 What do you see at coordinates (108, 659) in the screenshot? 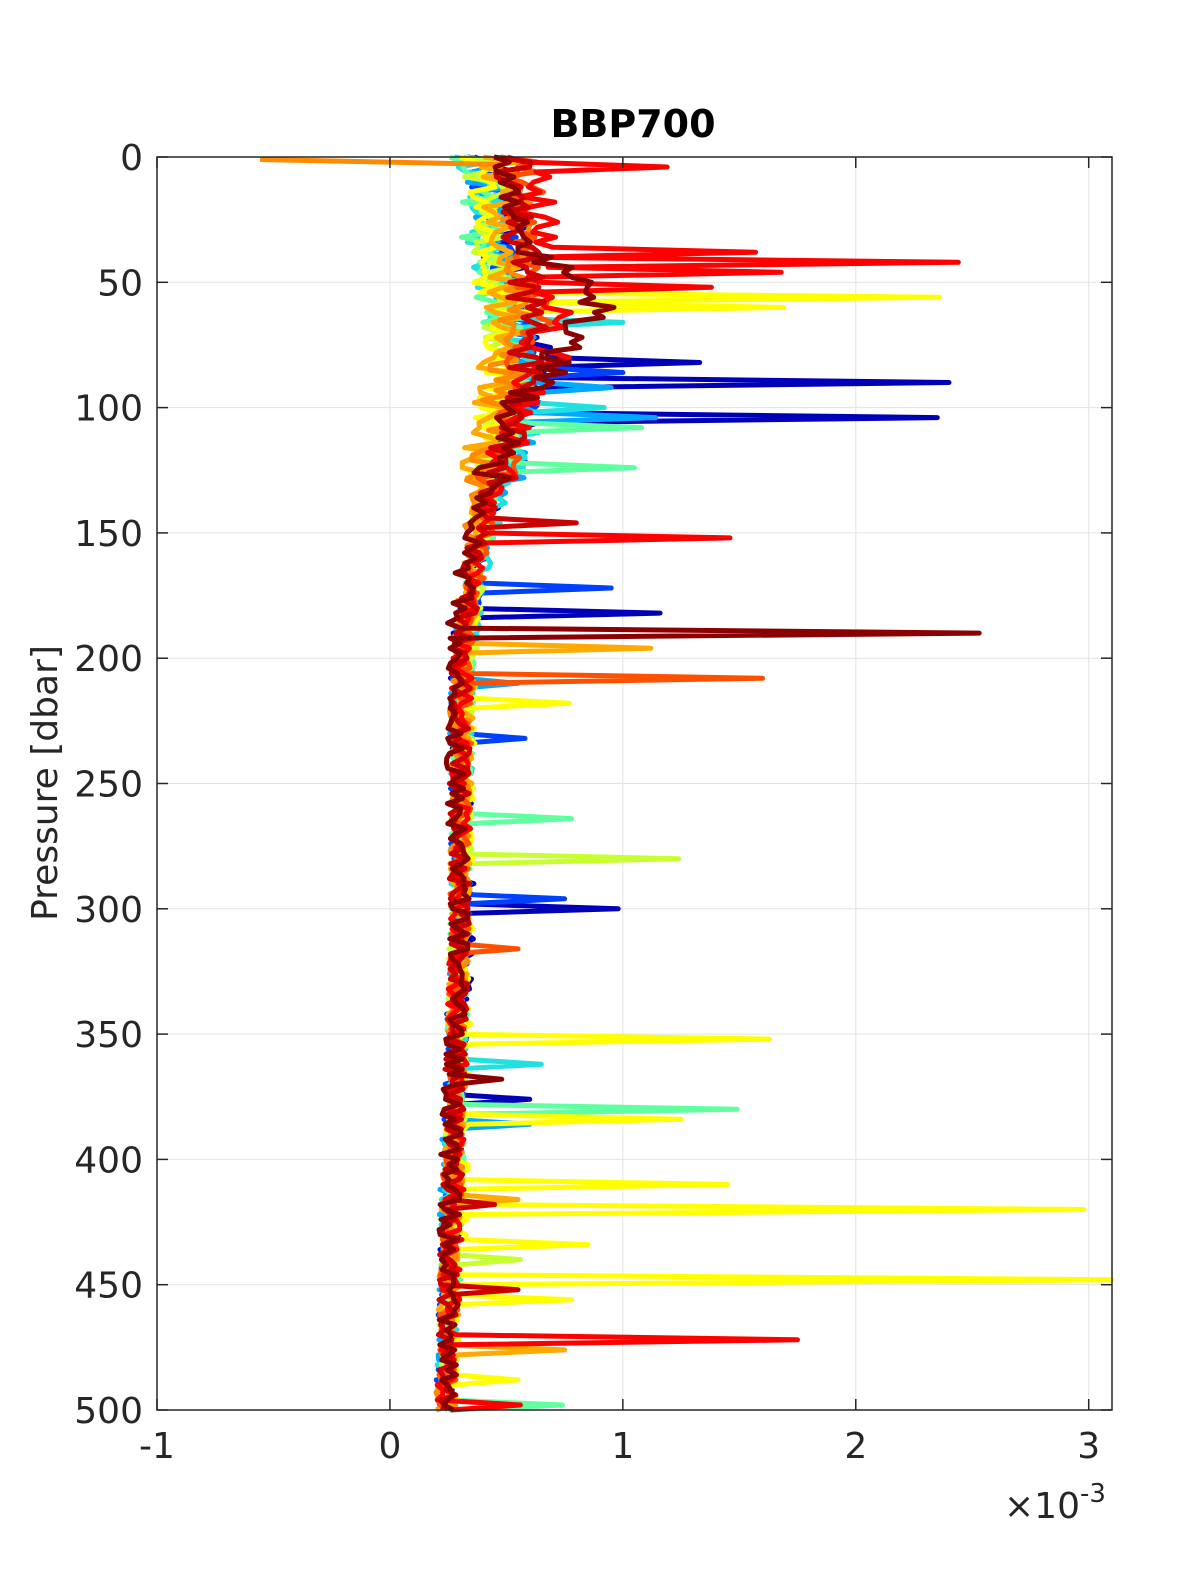
I see `y-tick-label: 200` at bounding box center [108, 659].